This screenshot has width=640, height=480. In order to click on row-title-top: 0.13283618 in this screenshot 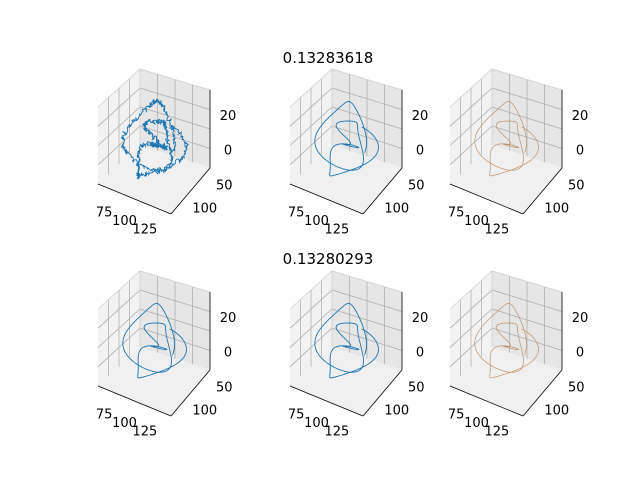, I will do `click(328, 58)`.